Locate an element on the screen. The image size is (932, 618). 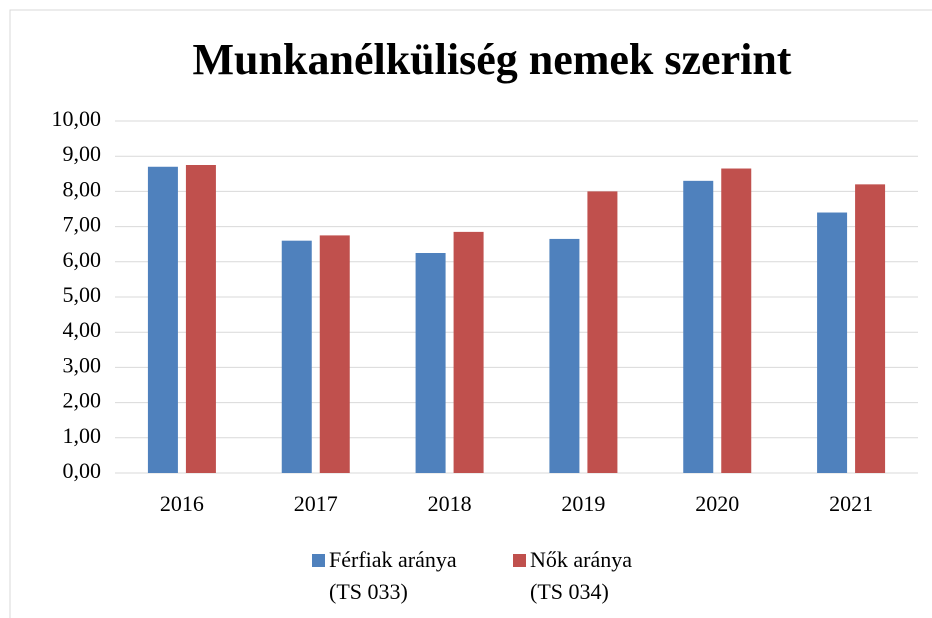
legend-item: Nők aránya (TS 034) is located at coordinates (588, 576).